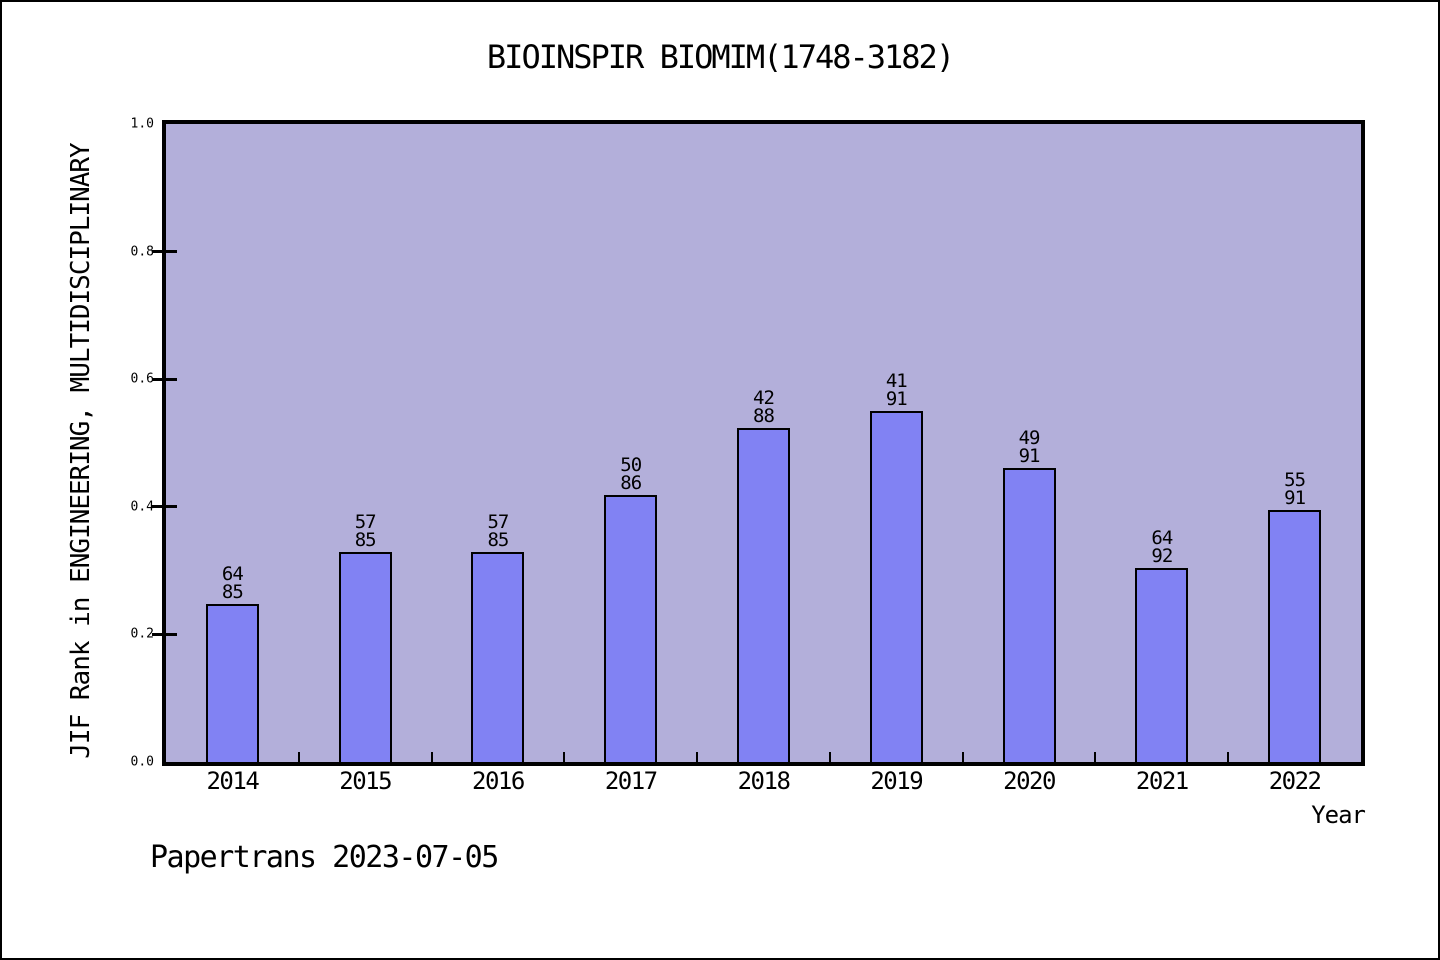  Describe the element at coordinates (1162, 781) in the screenshot. I see `x-tick-label-2021: 2021` at that location.